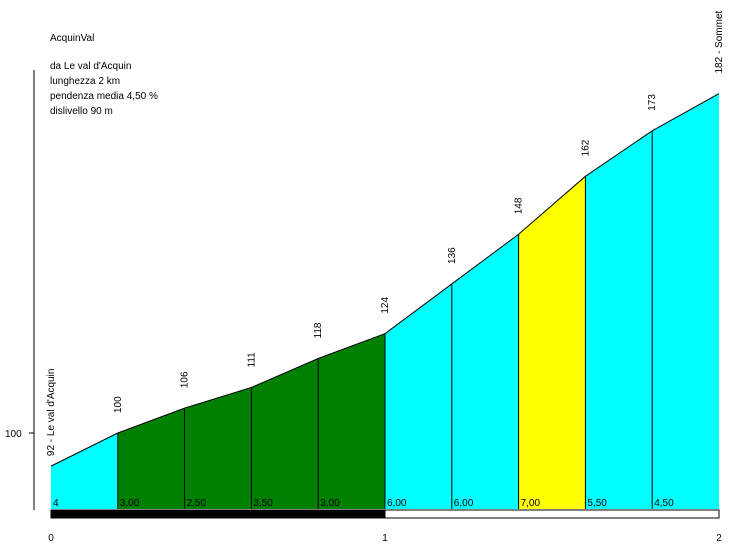 Image resolution: width=750 pixels, height=550 pixels. Describe the element at coordinates (597, 503) in the screenshot. I see `segment-gradient-label: 5,50` at that location.